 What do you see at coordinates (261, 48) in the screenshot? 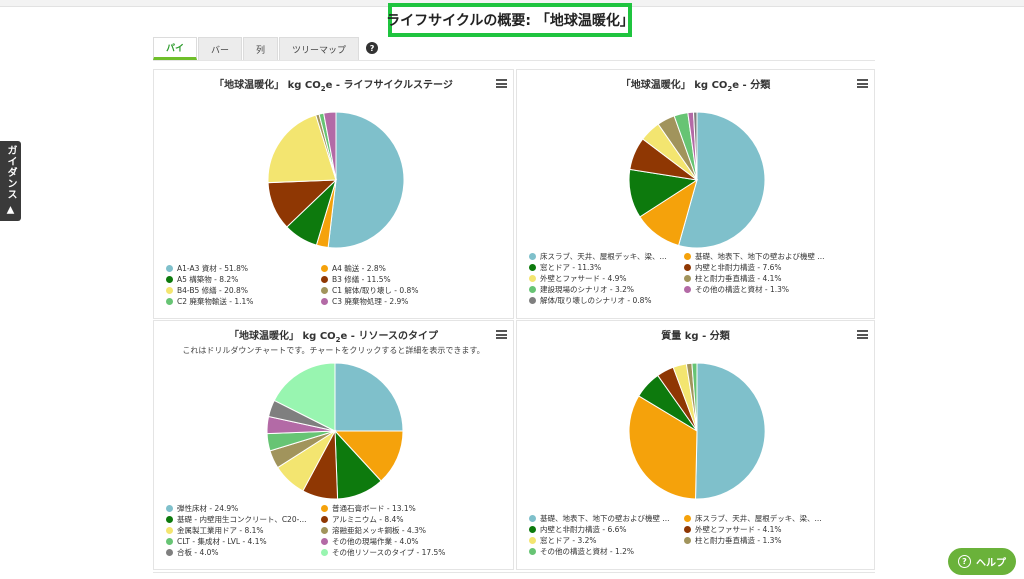
I see `tab-column: 列` at bounding box center [261, 48].